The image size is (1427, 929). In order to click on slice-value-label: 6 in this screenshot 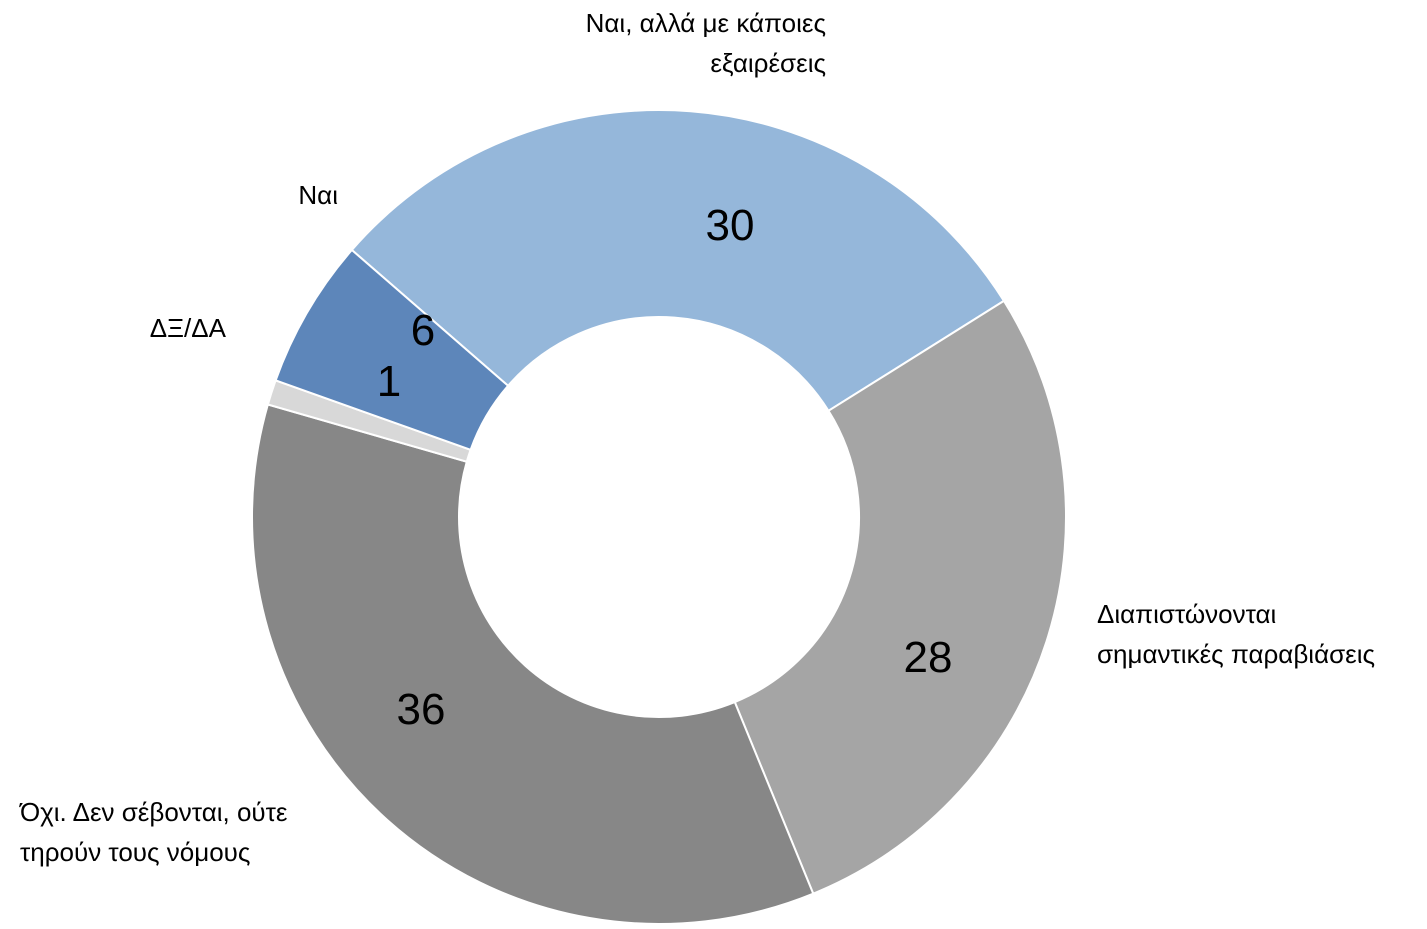, I will do `click(423, 330)`.